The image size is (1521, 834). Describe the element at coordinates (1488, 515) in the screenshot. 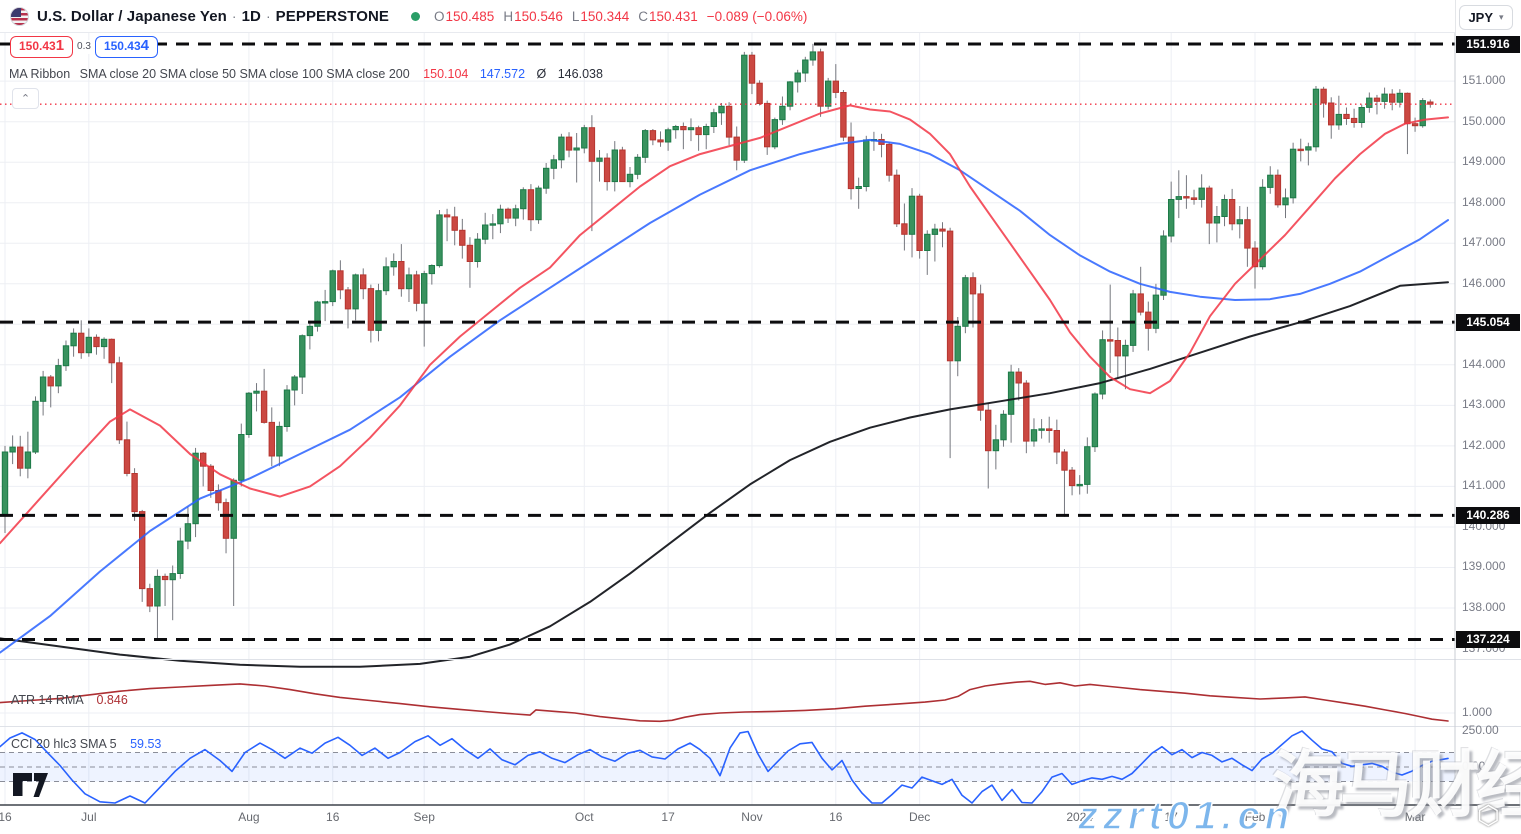

I see `price-line-badge: 140.286` at that location.